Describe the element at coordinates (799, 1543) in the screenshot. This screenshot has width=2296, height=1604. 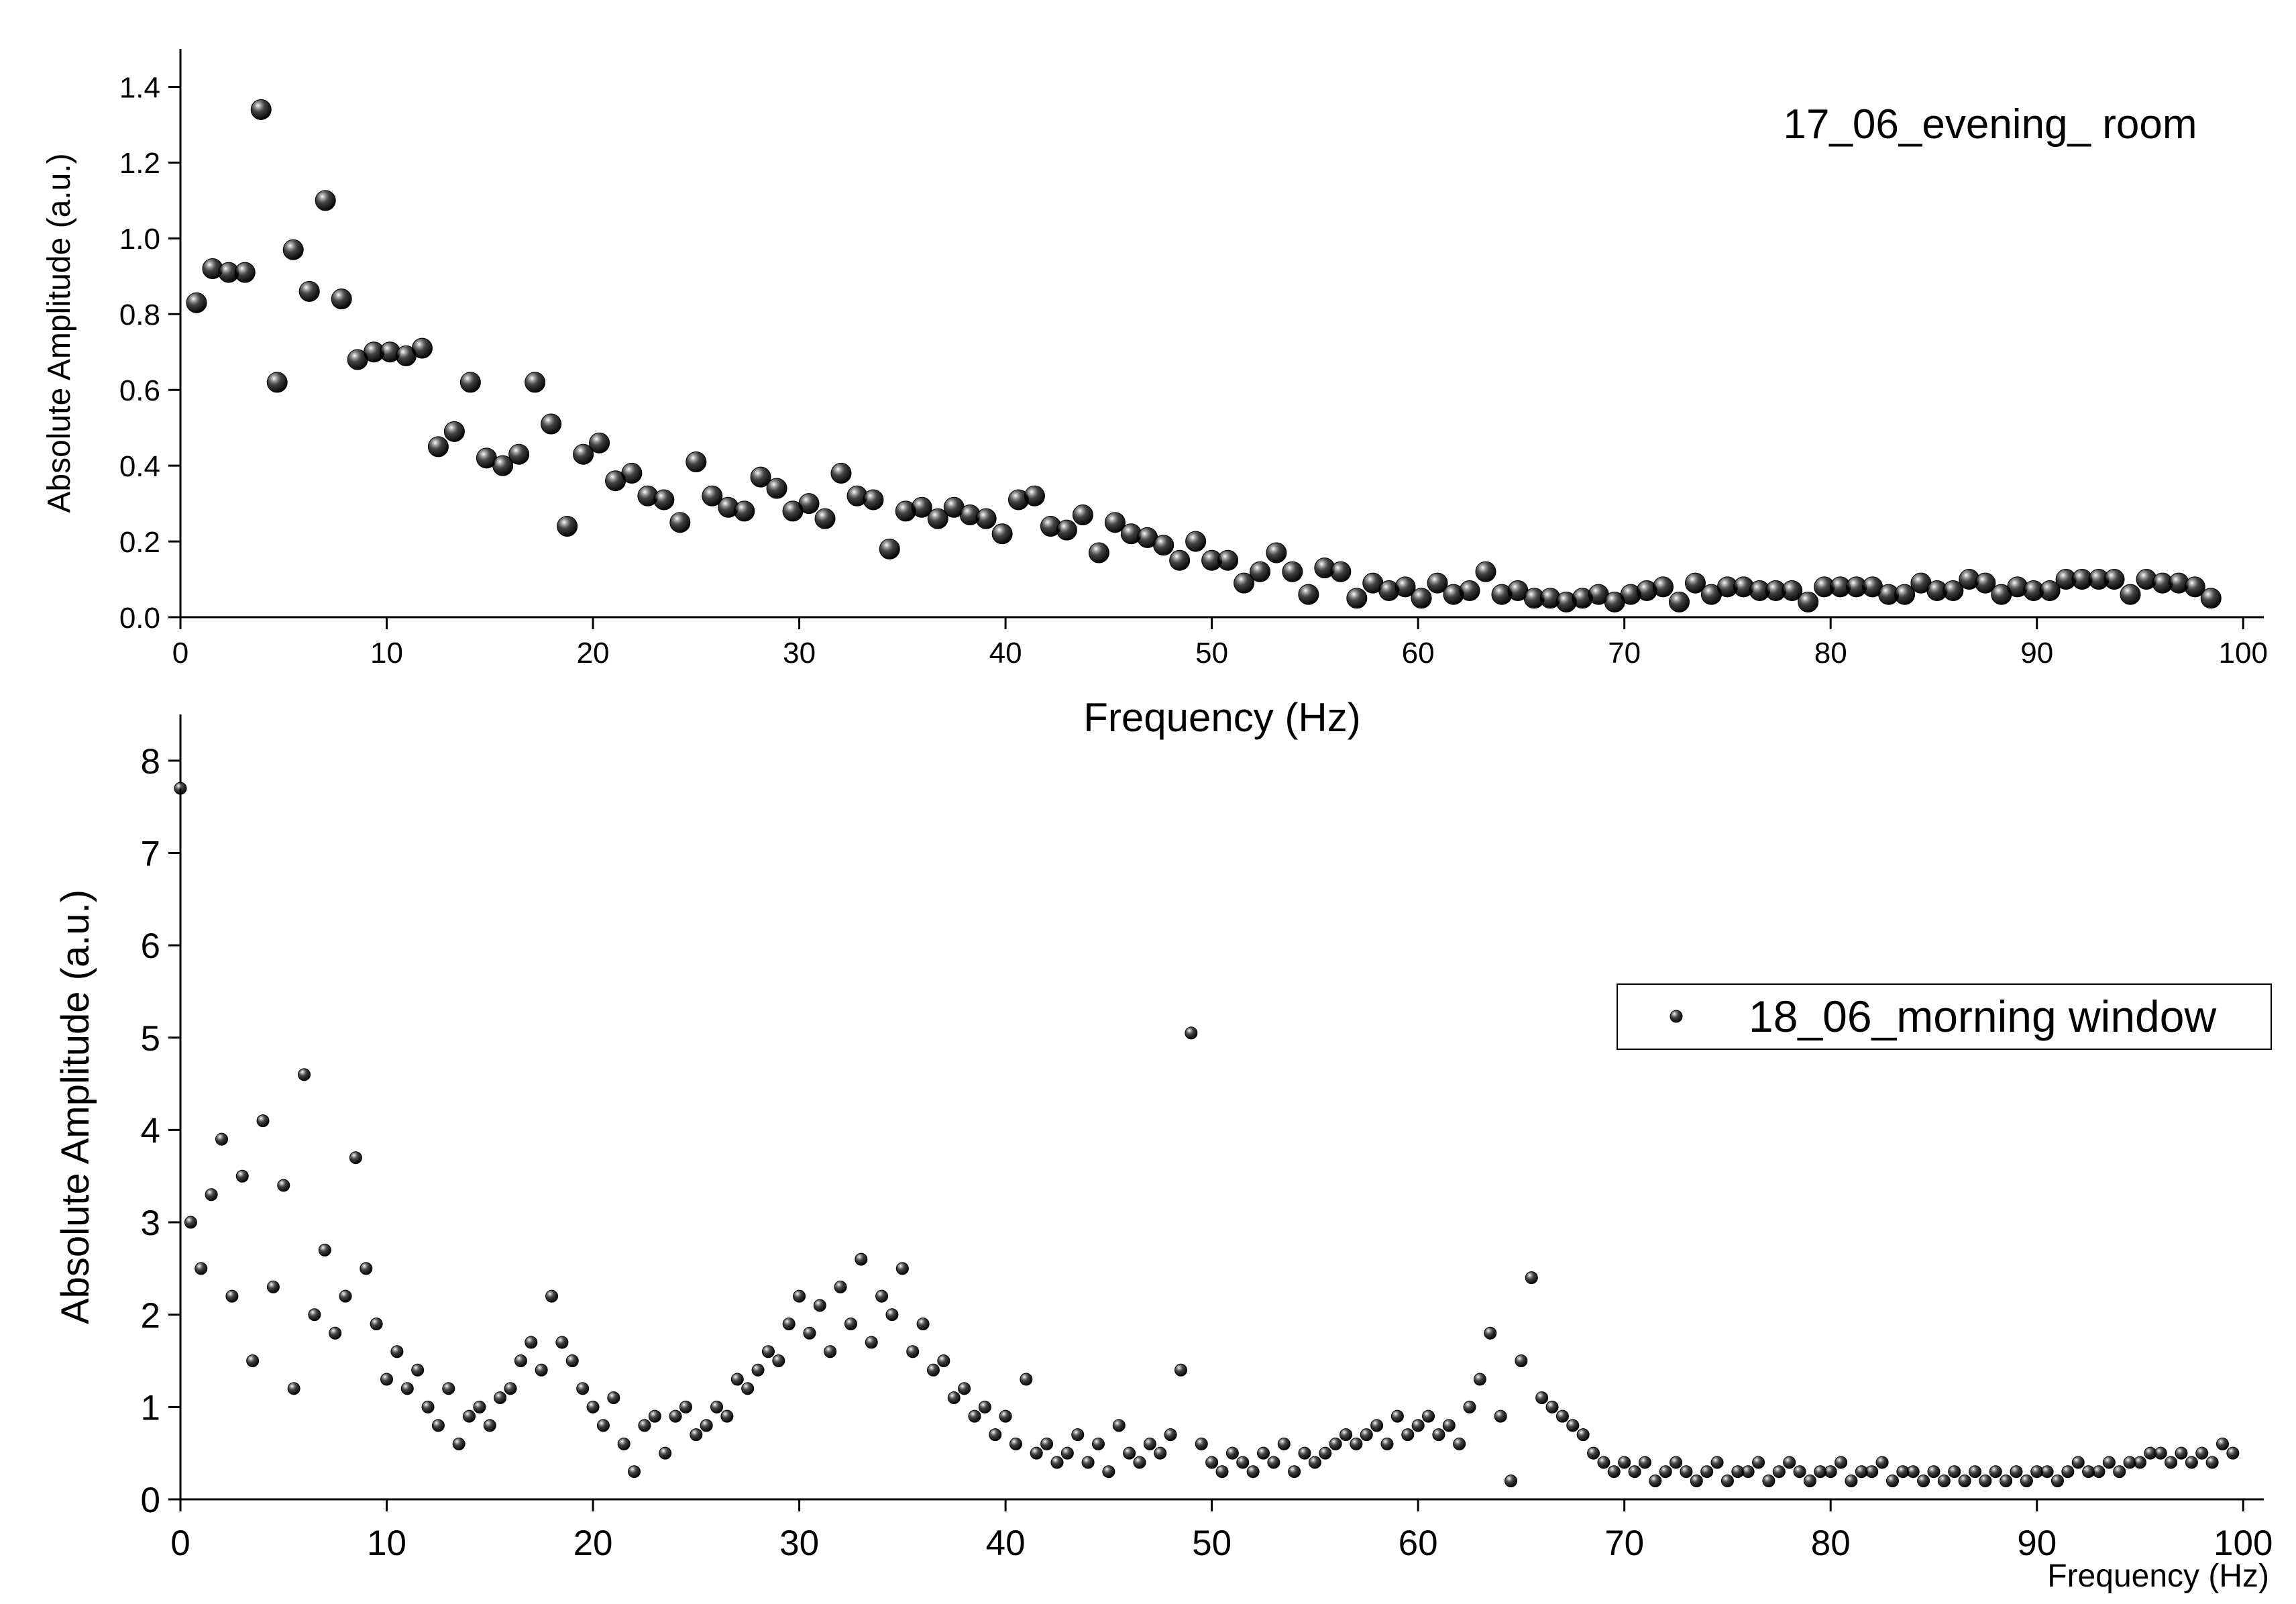
I see `x-tick-label: 30` at that location.